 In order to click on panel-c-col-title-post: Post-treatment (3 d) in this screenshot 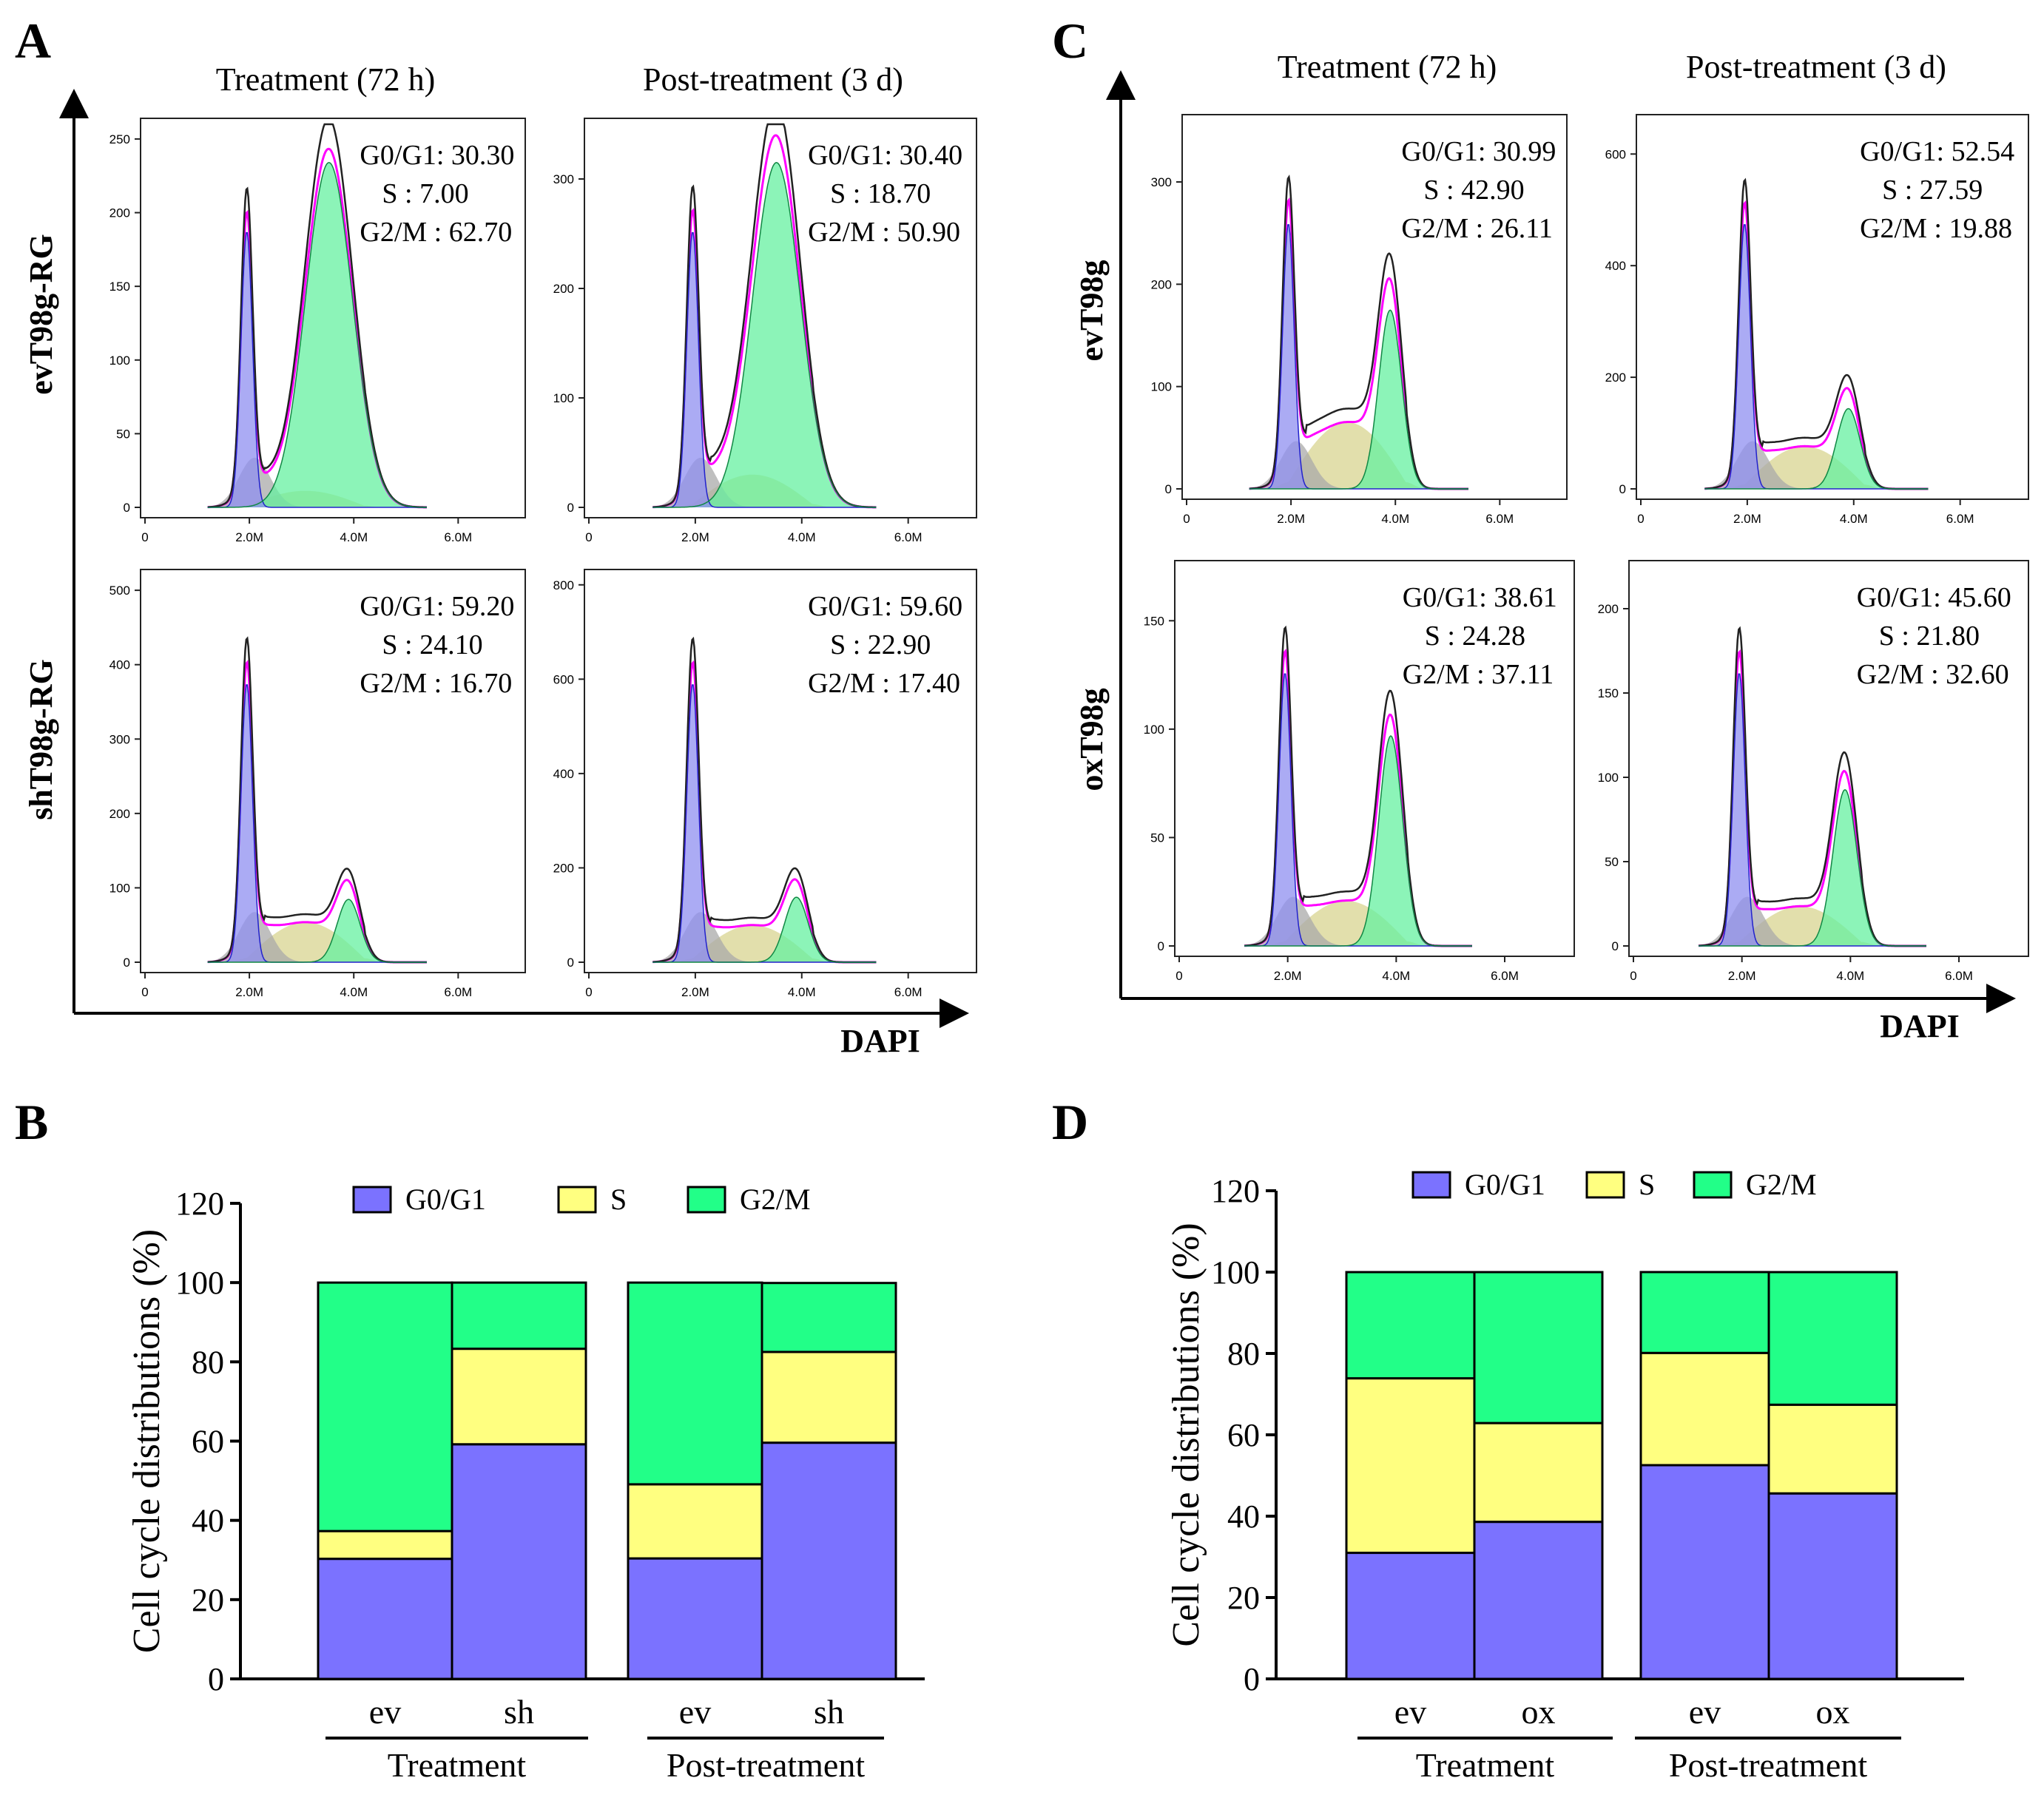, I will do `click(1816, 67)`.